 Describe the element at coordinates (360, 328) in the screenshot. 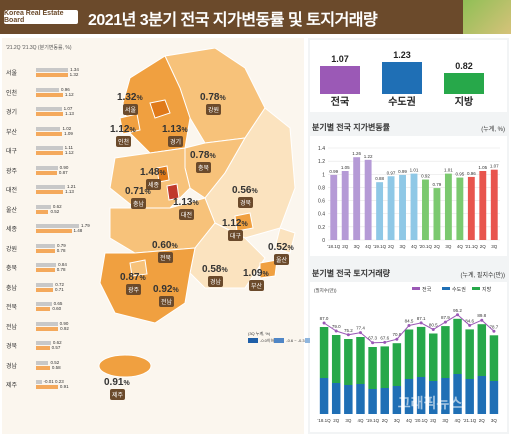

I see `volume-total-label: 77.4` at that location.